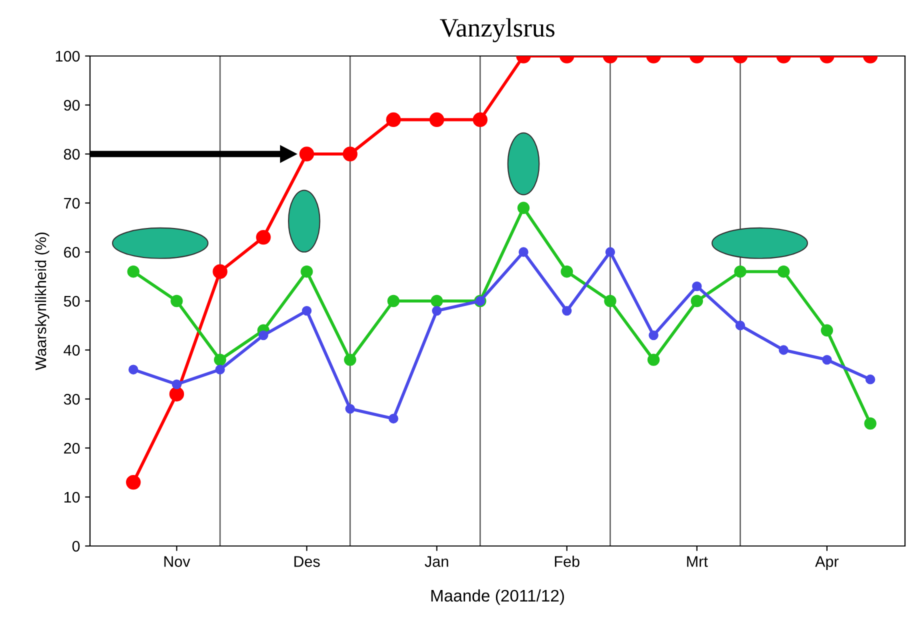  I want to click on x-tick-label: Apr, so click(827, 563).